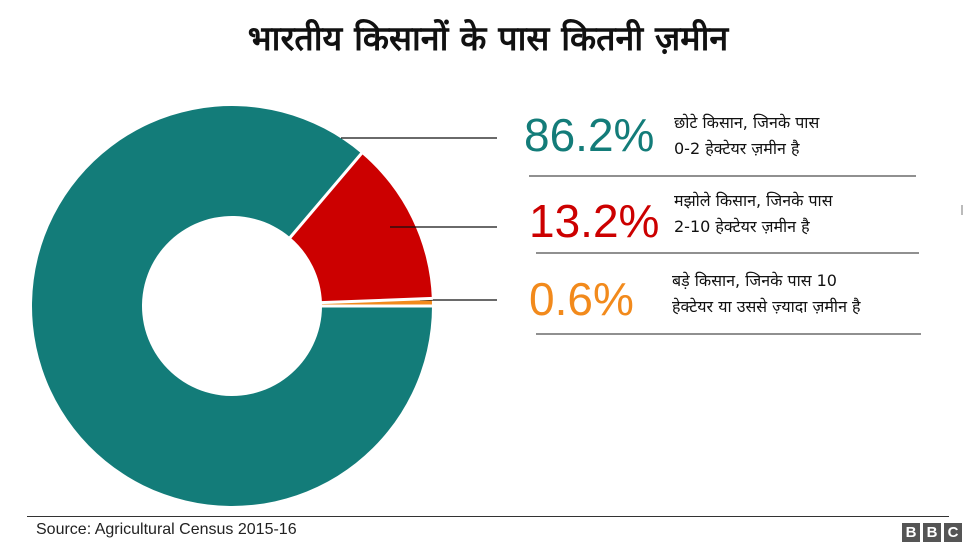 This screenshot has width=976, height=549. Describe the element at coordinates (953, 532) in the screenshot. I see `bbc-logo-letter: C` at that location.